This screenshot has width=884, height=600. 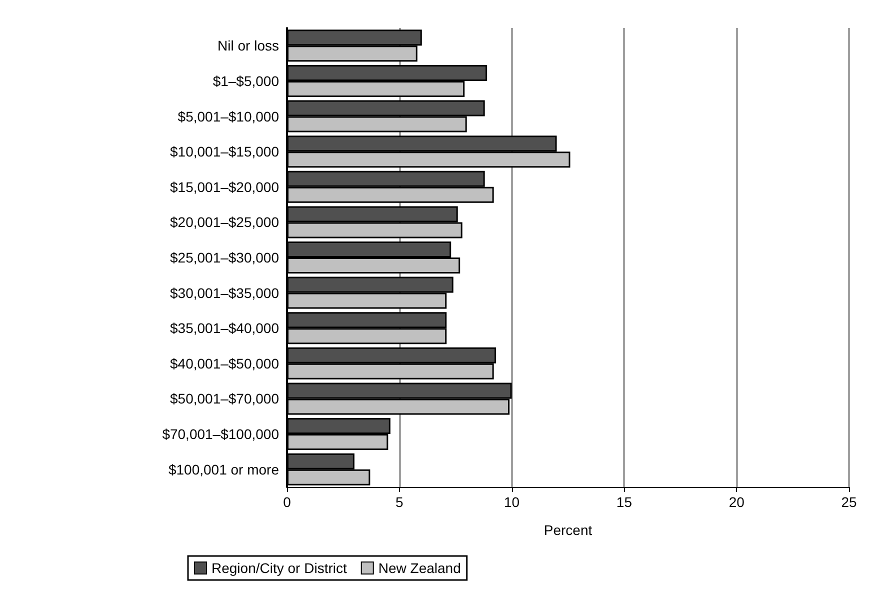 I want to click on x-tick-label: 0, so click(x=287, y=502).